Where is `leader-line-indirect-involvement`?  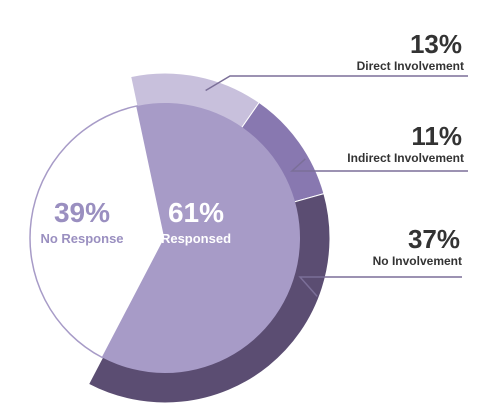
leader-line-indirect-involvement is located at coordinates (379, 165).